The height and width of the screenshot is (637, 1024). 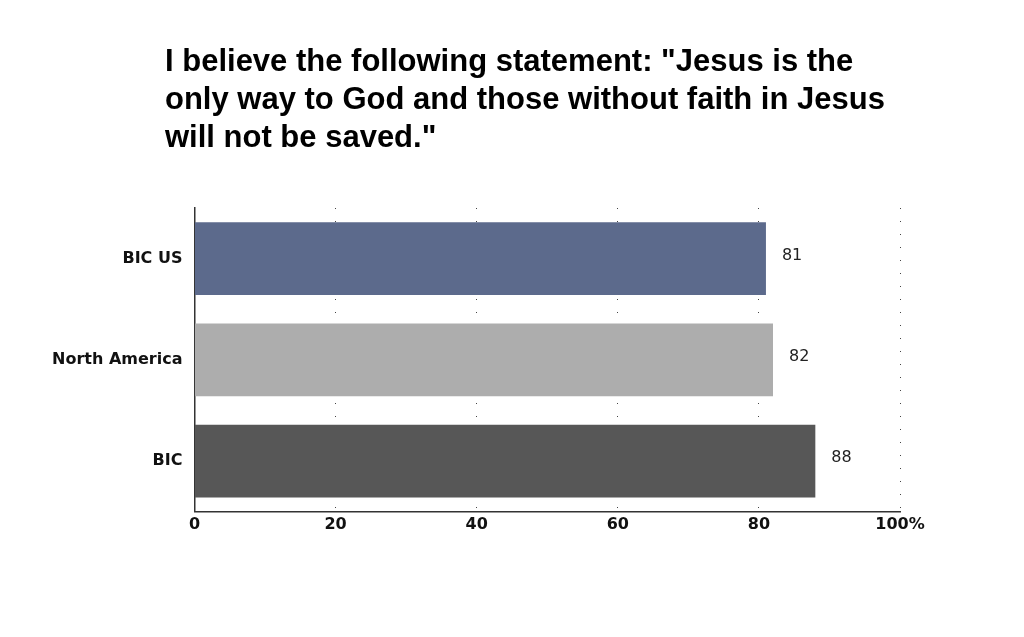 I want to click on x-tick-label: 100%, so click(x=900, y=523).